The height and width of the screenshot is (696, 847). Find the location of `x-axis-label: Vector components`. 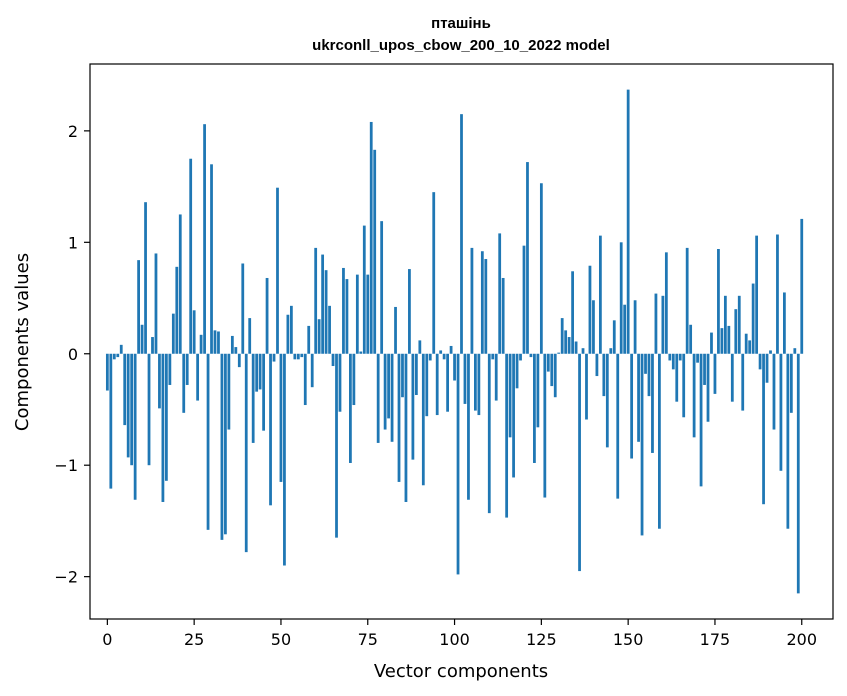

x-axis-label: Vector components is located at coordinates (461, 671).